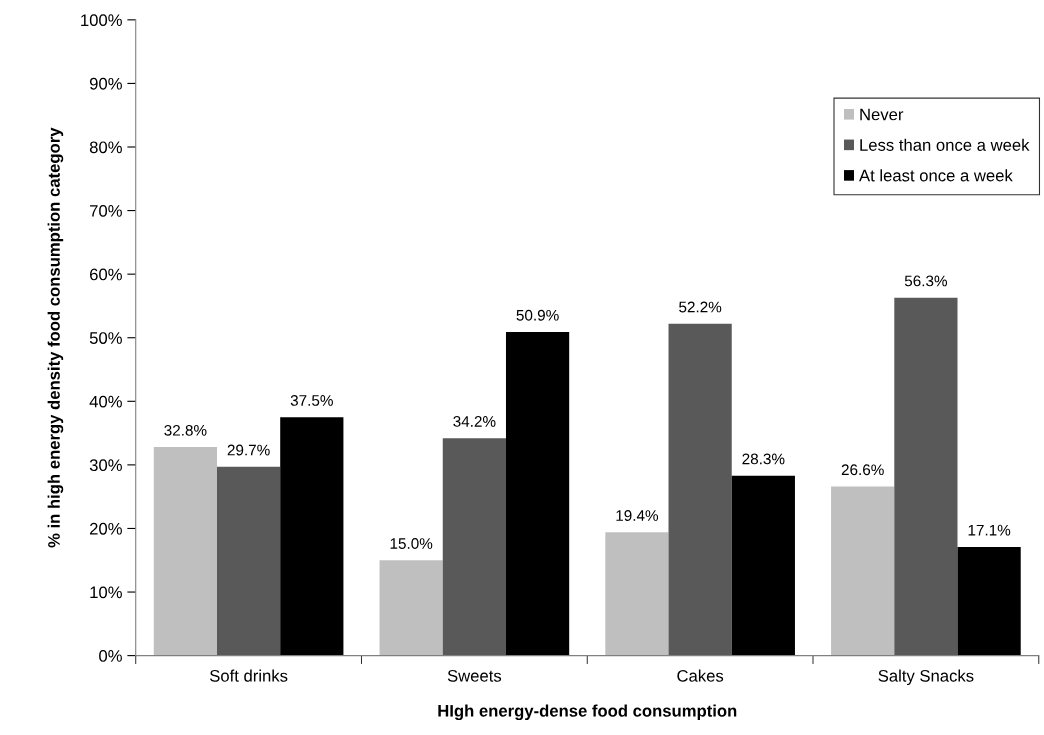 The width and height of the screenshot is (1044, 735). I want to click on data-label: 26.6%, so click(862, 470).